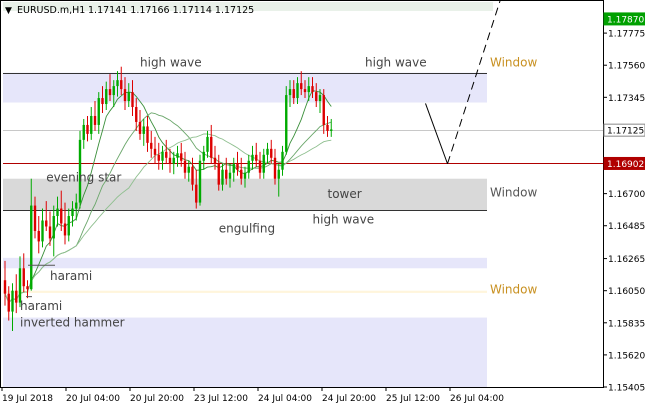 This screenshot has width=645, height=408. What do you see at coordinates (626, 99) in the screenshot?
I see `y-tick-label: 1.17345` at bounding box center [626, 99].